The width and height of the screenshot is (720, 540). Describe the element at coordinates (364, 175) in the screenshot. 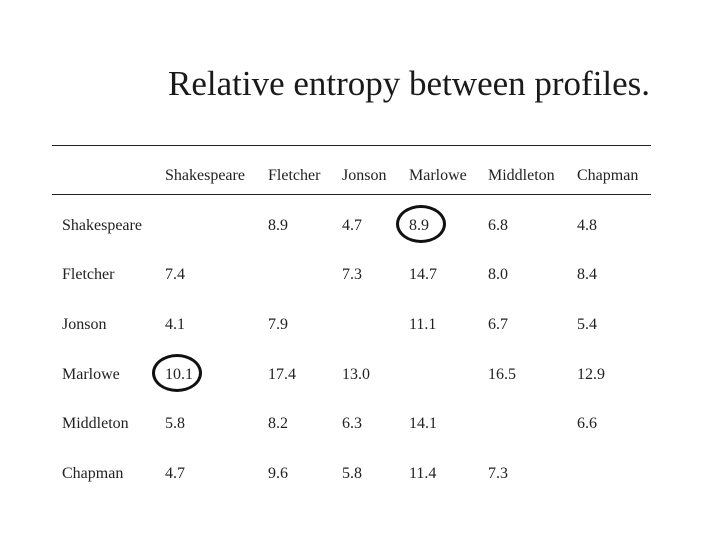

I see `column-header: Jonson` at that location.